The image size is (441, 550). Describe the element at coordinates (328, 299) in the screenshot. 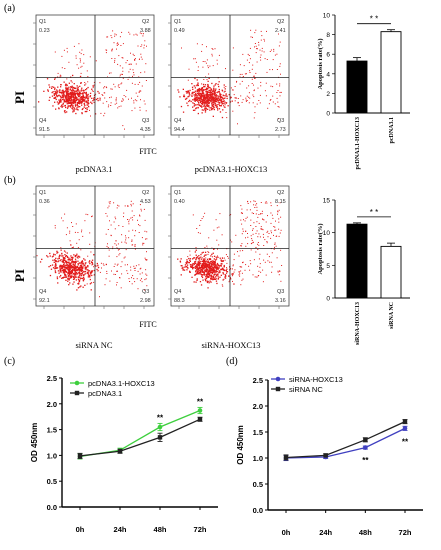

I see `bar-ytick-label: 0` at that location.